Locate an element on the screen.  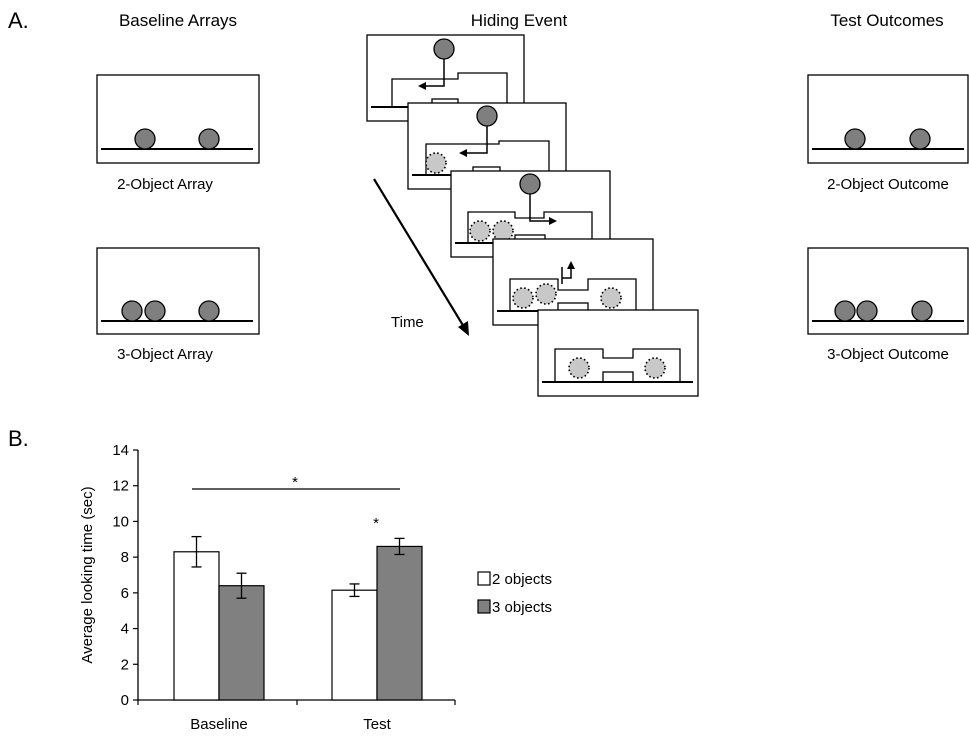
y-tick-label: 10 is located at coordinates (120, 521).